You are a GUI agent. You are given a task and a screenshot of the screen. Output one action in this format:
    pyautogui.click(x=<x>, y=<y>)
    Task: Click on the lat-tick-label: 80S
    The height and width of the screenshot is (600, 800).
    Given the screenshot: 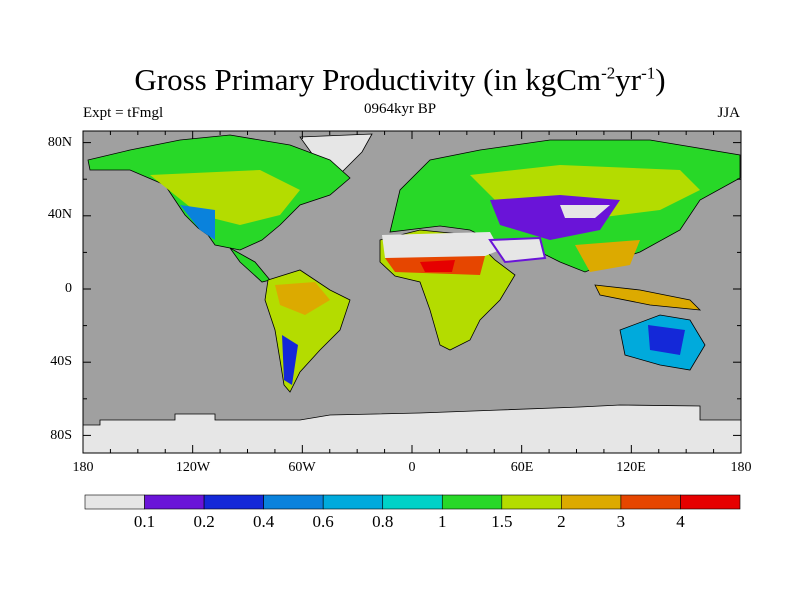 What is the action you would take?
    pyautogui.click(x=61, y=435)
    